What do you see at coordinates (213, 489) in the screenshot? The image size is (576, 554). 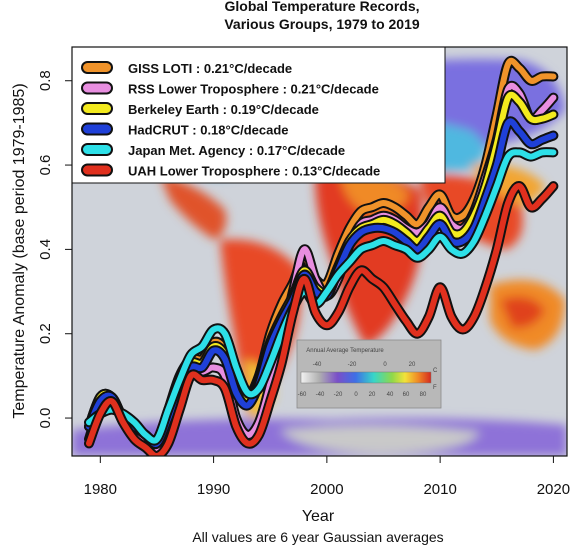 I see `x-tick-label: 1990` at bounding box center [213, 489].